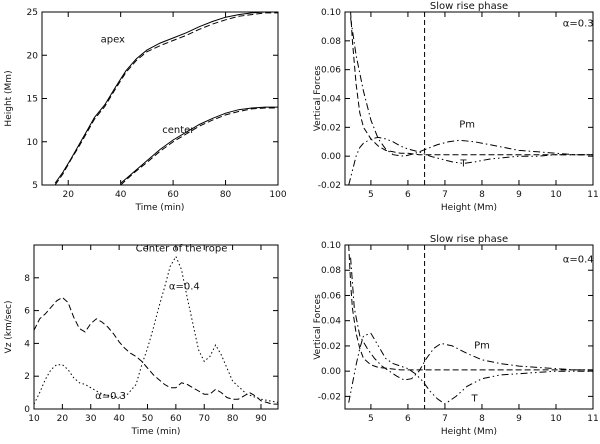  What do you see at coordinates (148, 419) in the screenshot?
I see `x-tick-label: 50` at bounding box center [148, 419].